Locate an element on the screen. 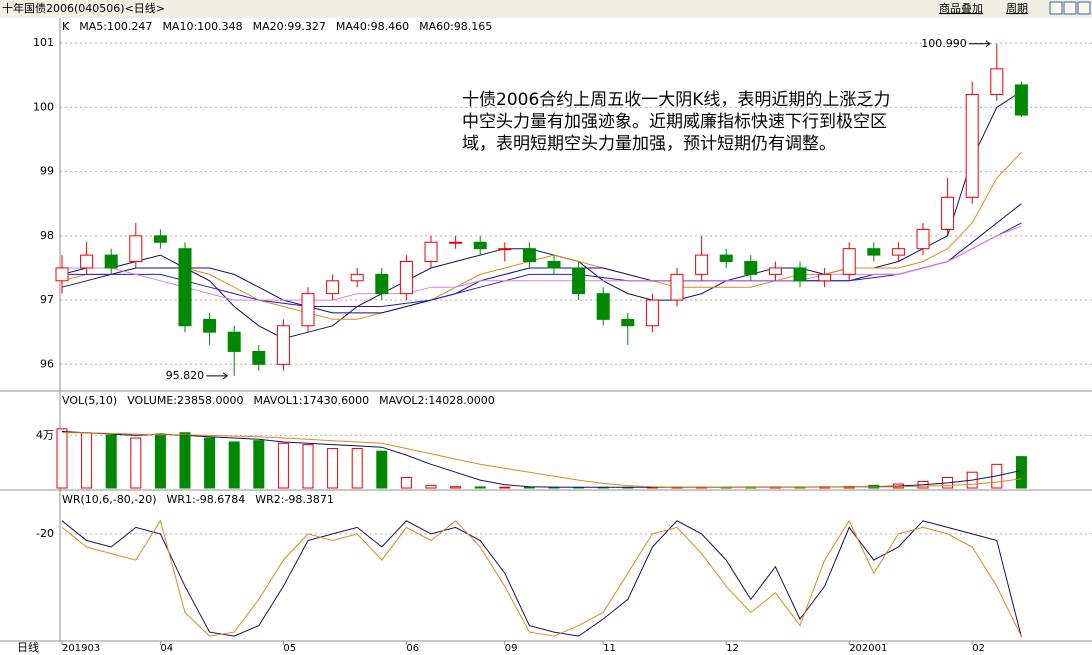 The height and width of the screenshot is (655, 1092). y-tick-label: 101 is located at coordinates (43, 42).